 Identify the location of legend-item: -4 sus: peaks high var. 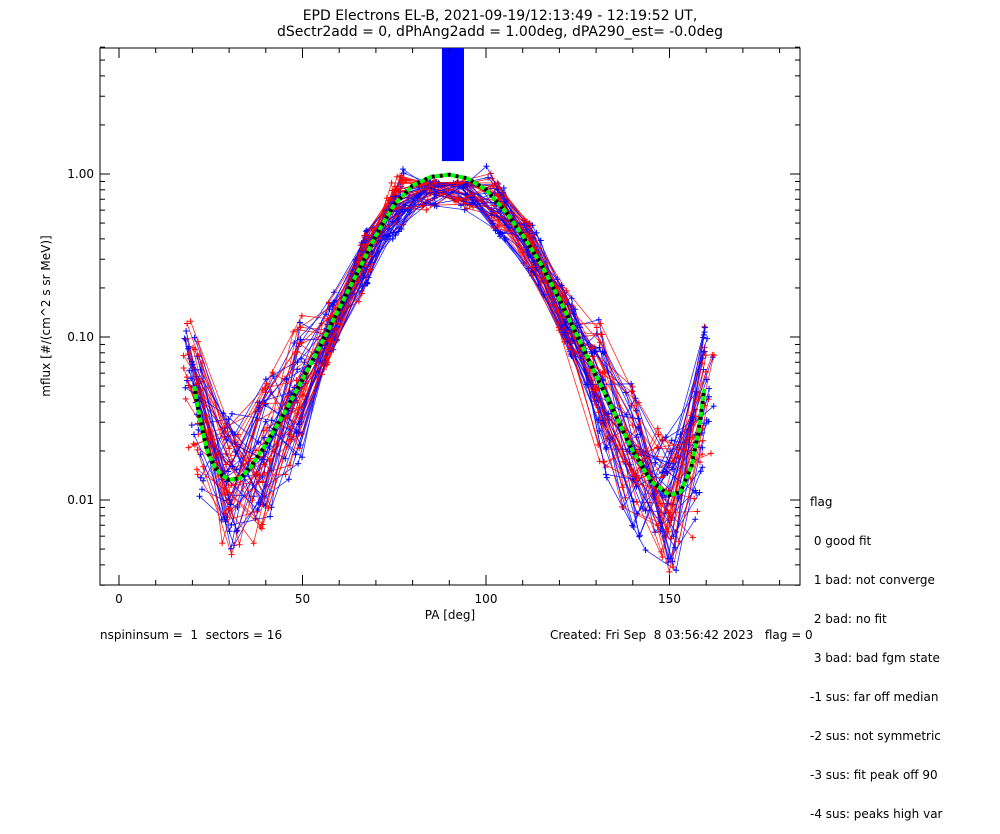
(876, 814).